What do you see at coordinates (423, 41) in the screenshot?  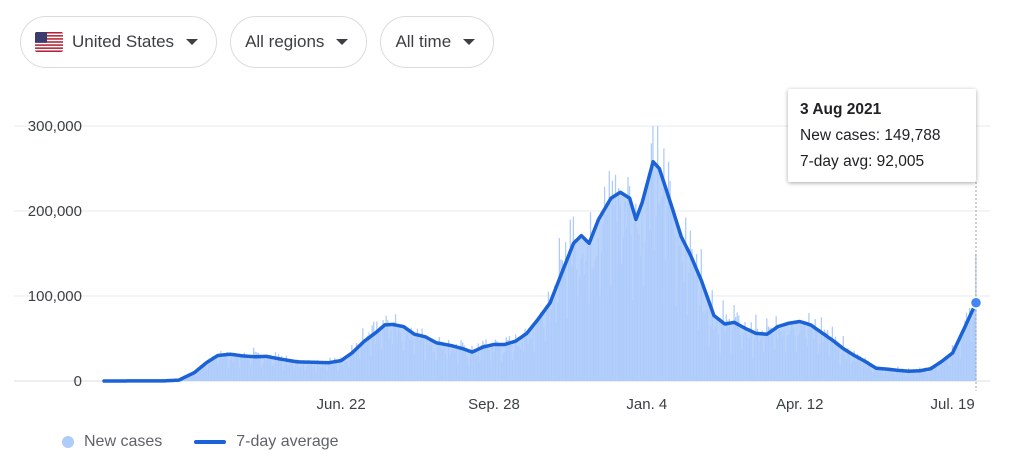 I see `time-range-label: All time` at bounding box center [423, 41].